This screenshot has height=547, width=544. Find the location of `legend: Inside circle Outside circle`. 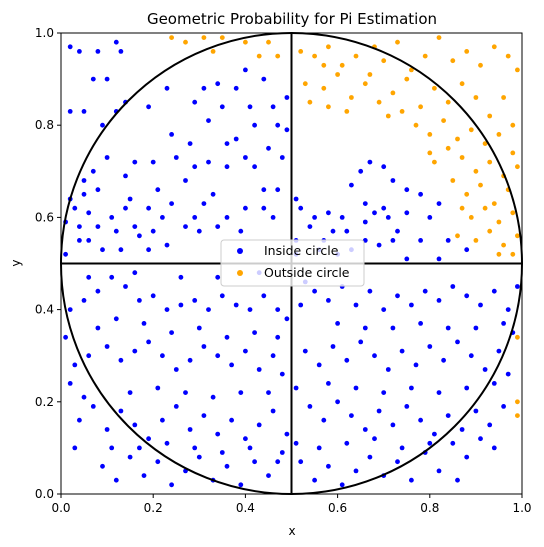

legend: Inside circle Outside circle is located at coordinates (292, 263).